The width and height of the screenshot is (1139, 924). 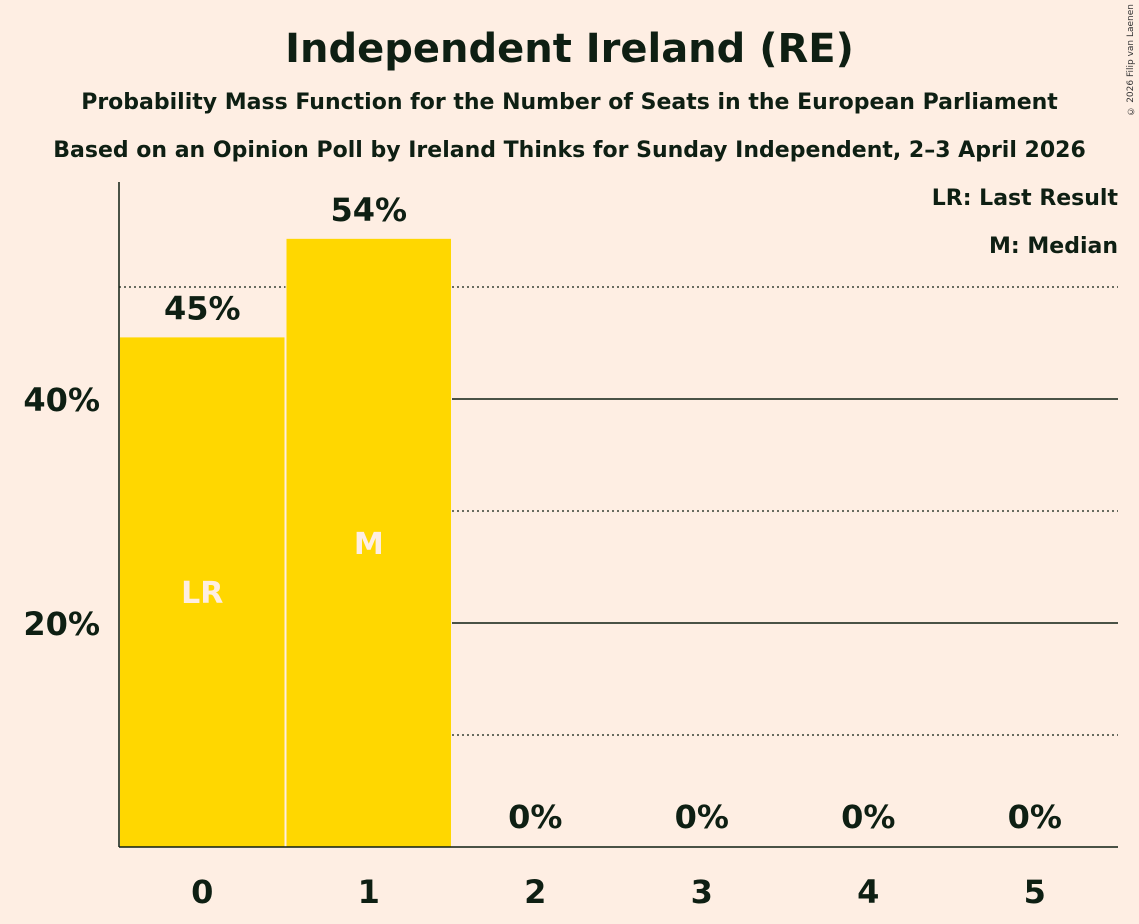 I want to click on x-tick-label: 0, so click(x=202, y=892).